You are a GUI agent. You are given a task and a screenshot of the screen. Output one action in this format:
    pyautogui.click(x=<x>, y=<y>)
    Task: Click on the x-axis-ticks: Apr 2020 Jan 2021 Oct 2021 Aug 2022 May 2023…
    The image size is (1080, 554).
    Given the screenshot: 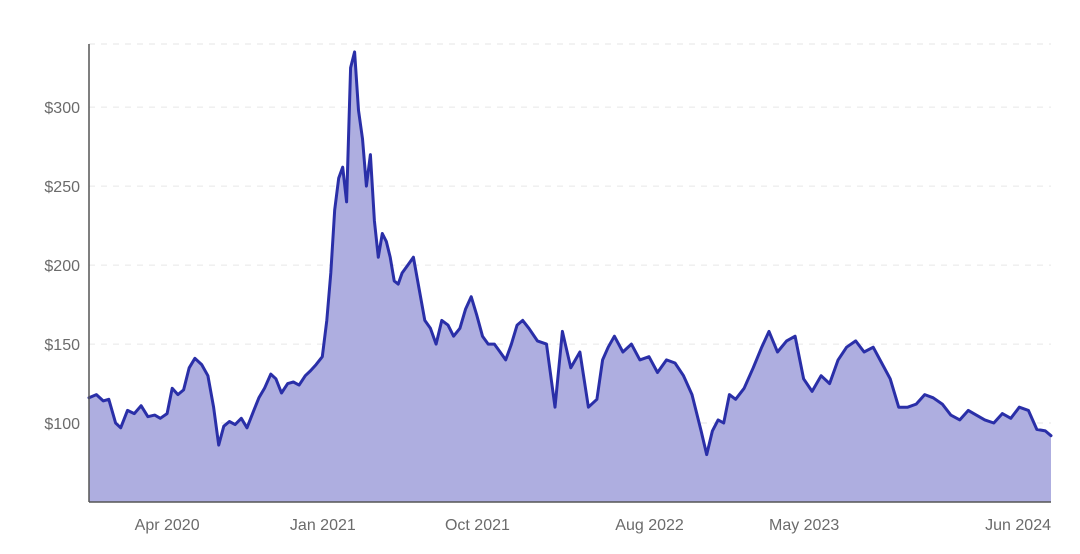 What is the action you would take?
    pyautogui.click(x=593, y=525)
    